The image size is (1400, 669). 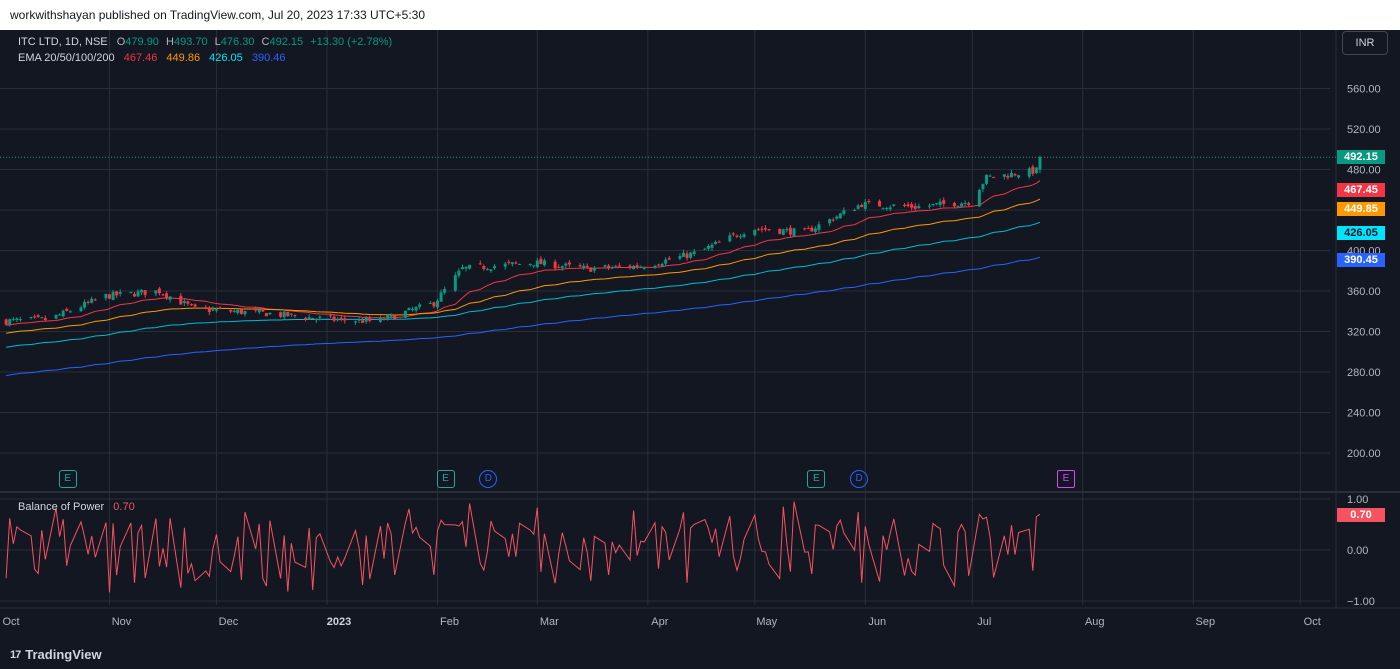 What do you see at coordinates (766, 622) in the screenshot?
I see `time-tick-label: May` at bounding box center [766, 622].